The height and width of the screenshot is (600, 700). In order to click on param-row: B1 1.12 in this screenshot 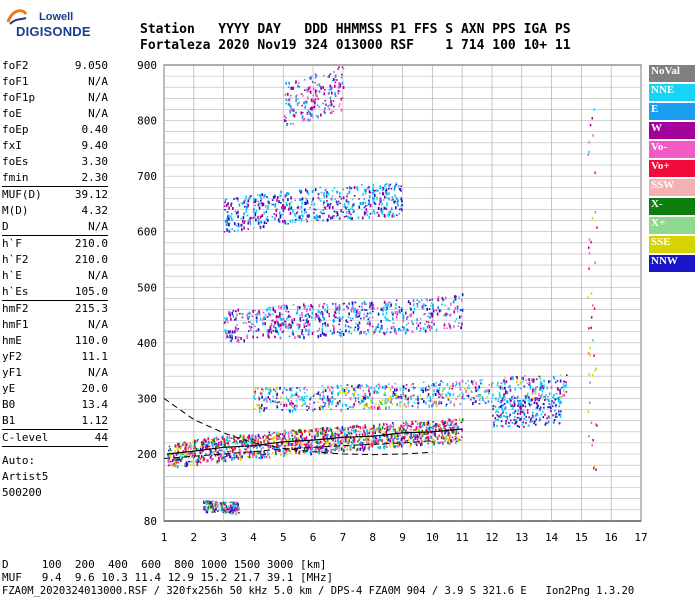, I will do `click(55, 421)`.